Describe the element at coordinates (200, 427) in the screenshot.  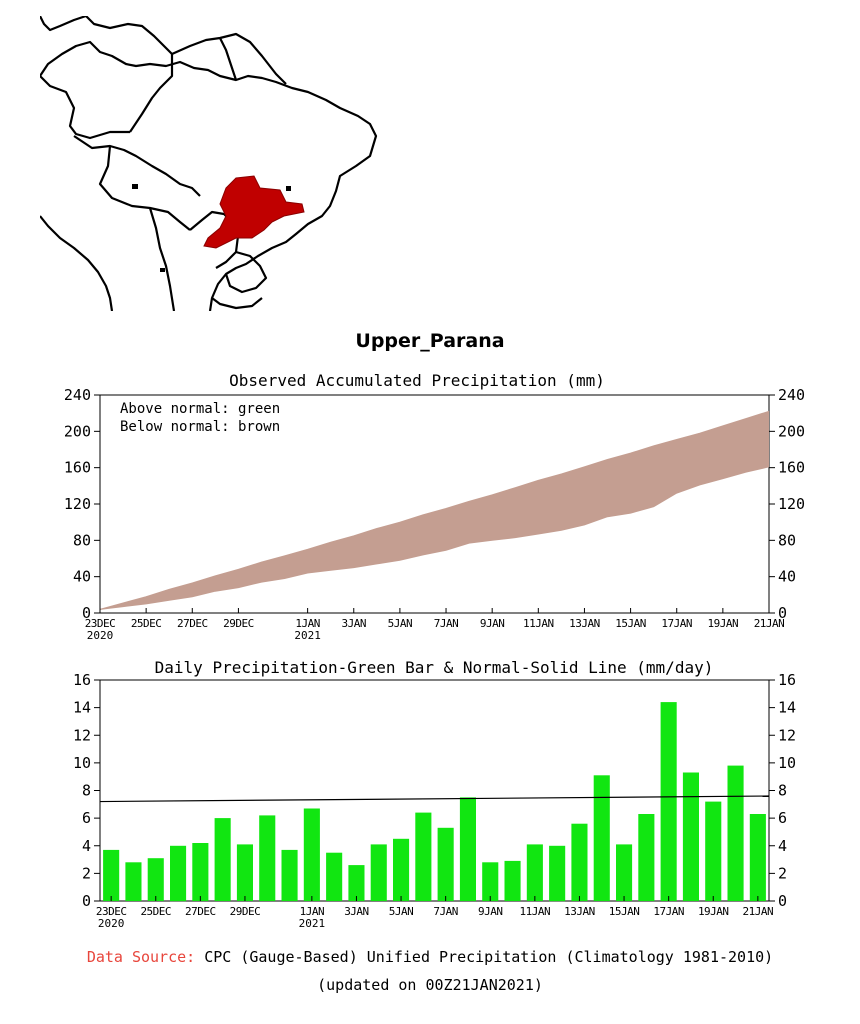
I see `legend-below: Below normal: brown` at that location.